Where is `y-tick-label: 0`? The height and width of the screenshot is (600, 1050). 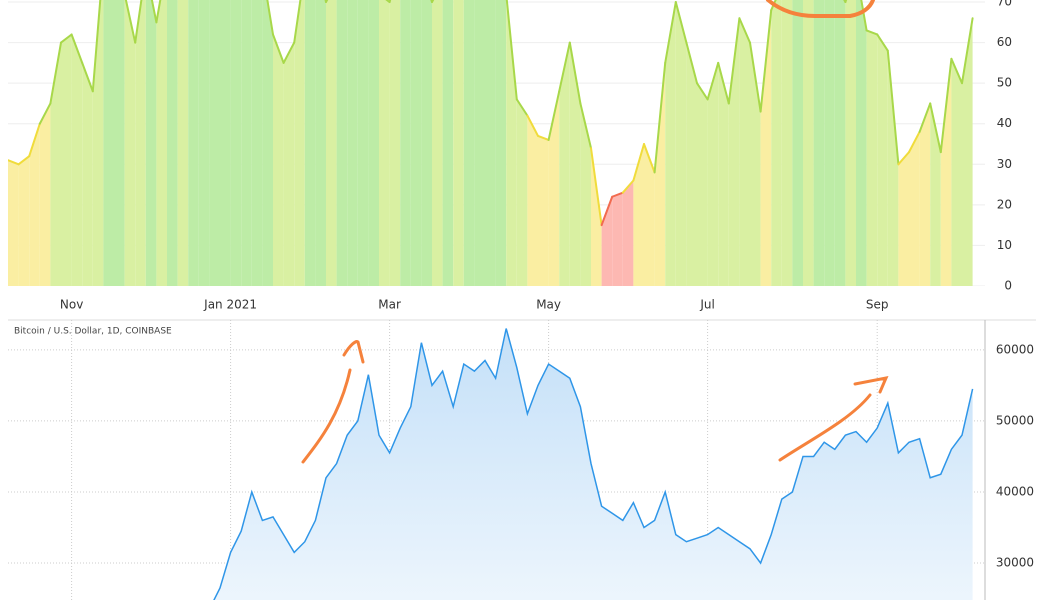 y-tick-label: 0 is located at coordinates (1008, 286).